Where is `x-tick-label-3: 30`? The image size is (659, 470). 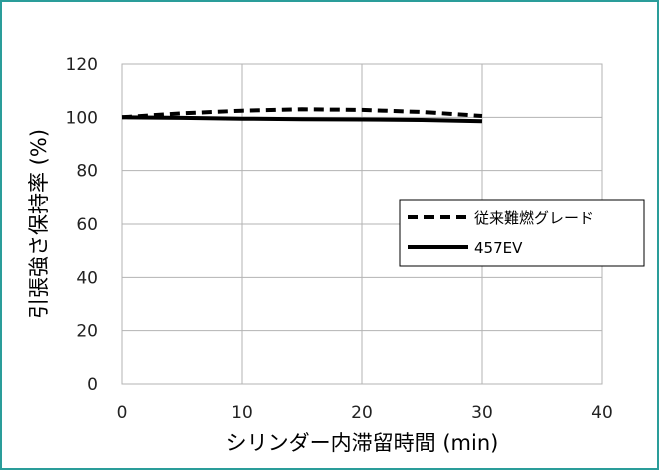
x-tick-label-3: 30 is located at coordinates (482, 413).